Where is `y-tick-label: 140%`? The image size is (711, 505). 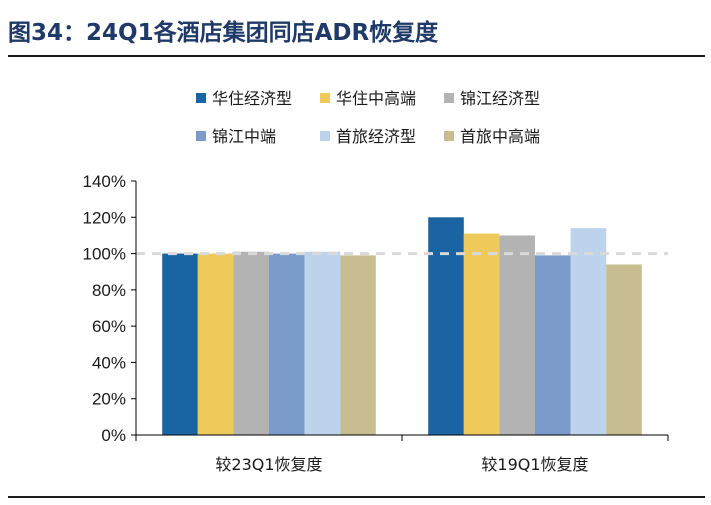 y-tick-label: 140% is located at coordinates (104, 181).